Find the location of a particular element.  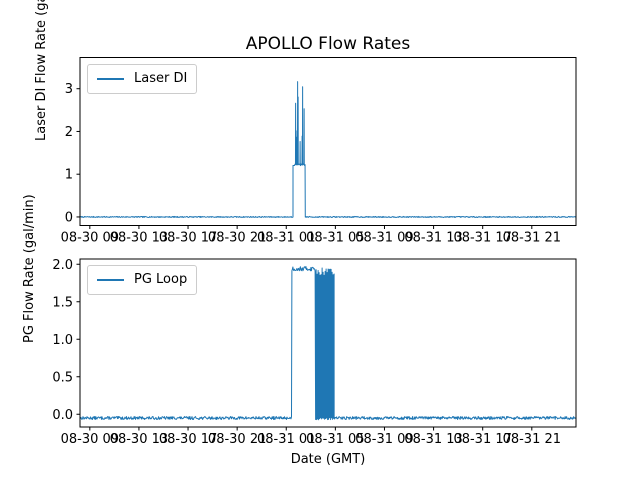

legend-line-sample-laser-di is located at coordinates (110, 79).